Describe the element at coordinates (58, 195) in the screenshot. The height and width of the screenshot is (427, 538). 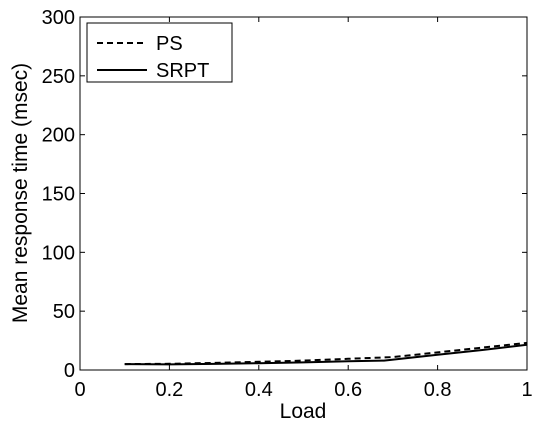
I see `y-tick-label: 150` at that location.